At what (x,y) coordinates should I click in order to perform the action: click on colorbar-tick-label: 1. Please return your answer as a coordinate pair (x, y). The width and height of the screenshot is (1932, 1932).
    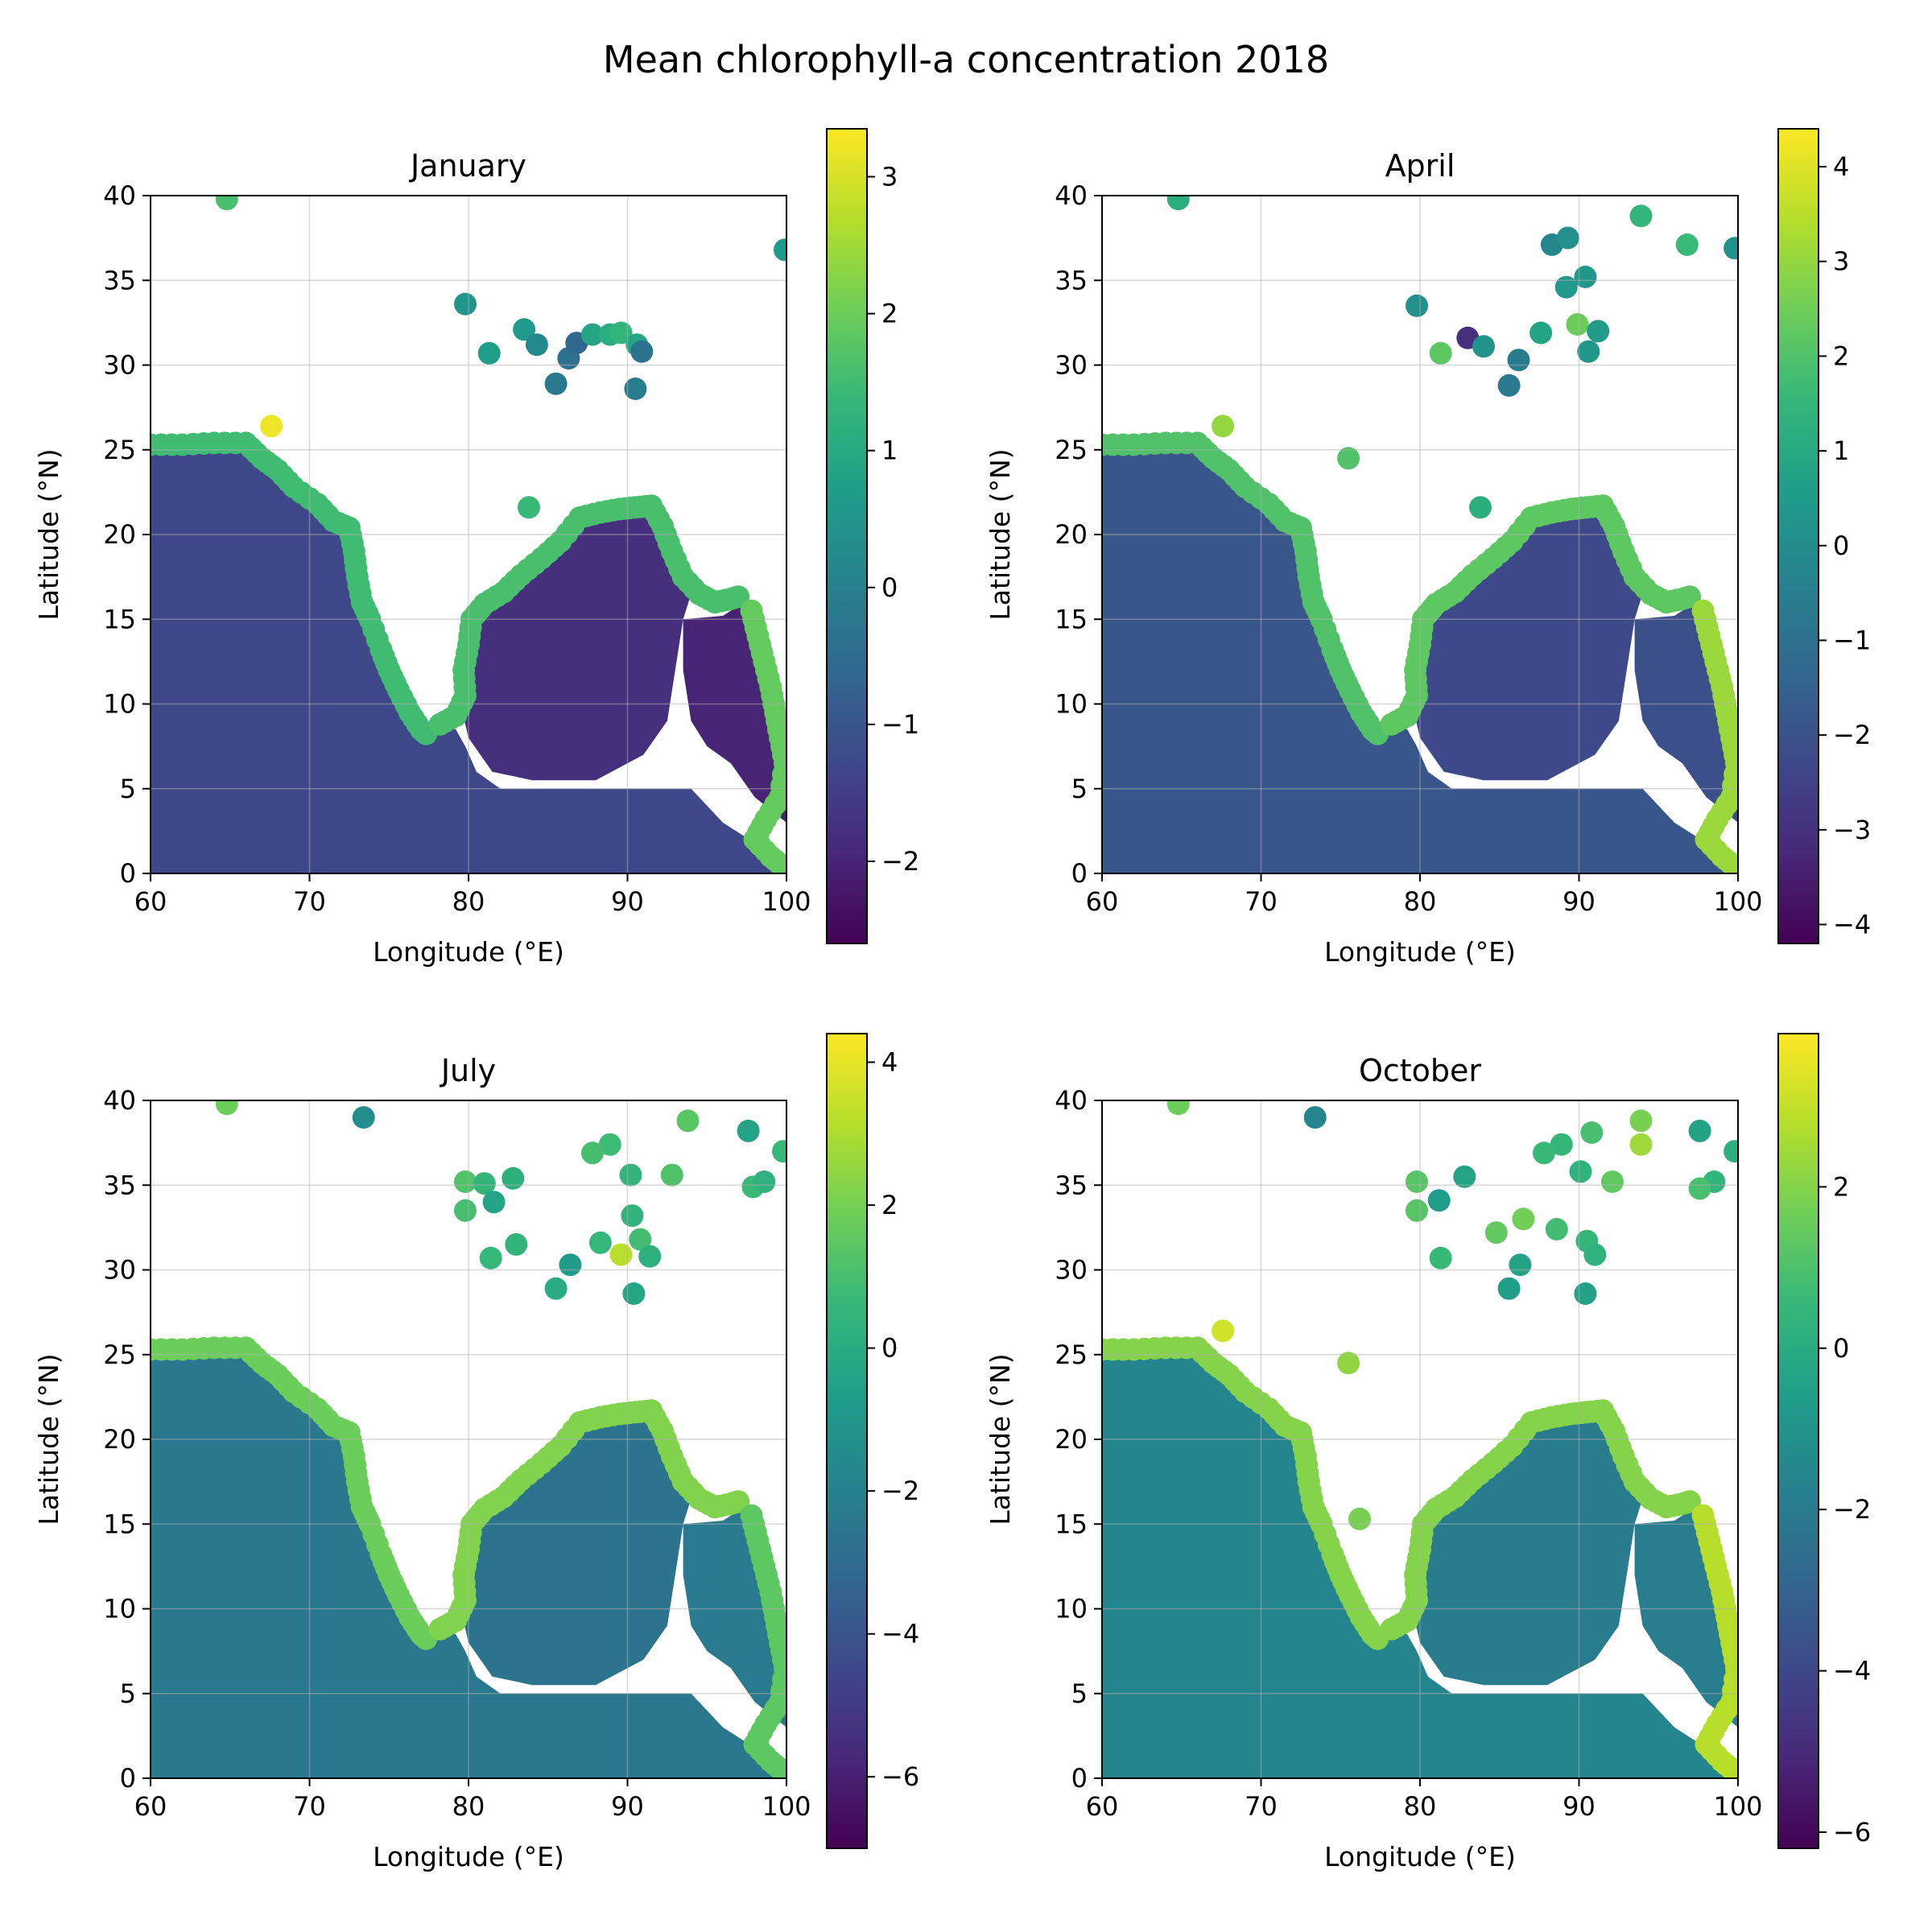
    Looking at the image, I should click on (889, 451).